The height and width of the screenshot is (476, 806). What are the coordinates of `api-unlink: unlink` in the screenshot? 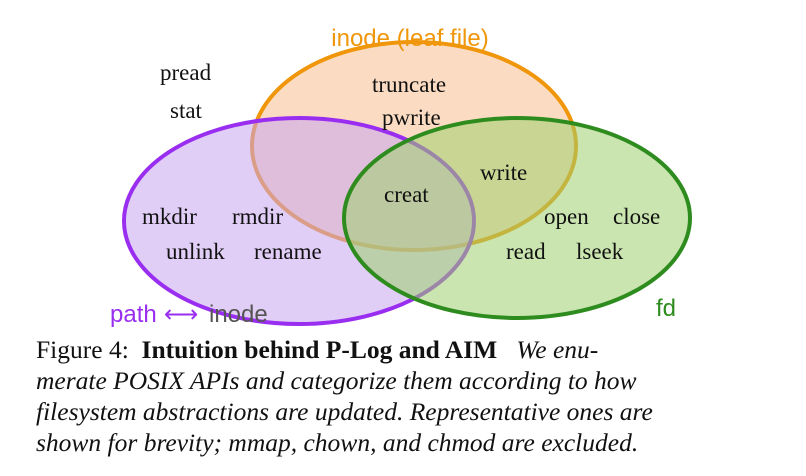 It's located at (195, 251).